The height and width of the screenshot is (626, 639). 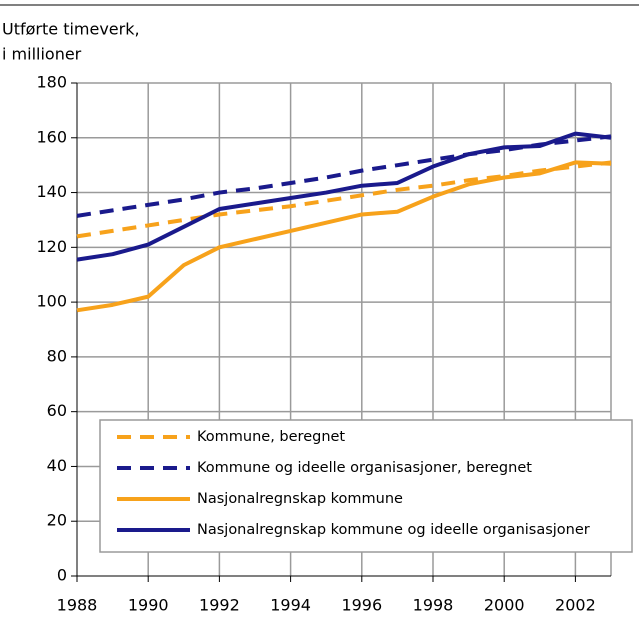 I want to click on x-tick-label: 1994, so click(x=290, y=605).